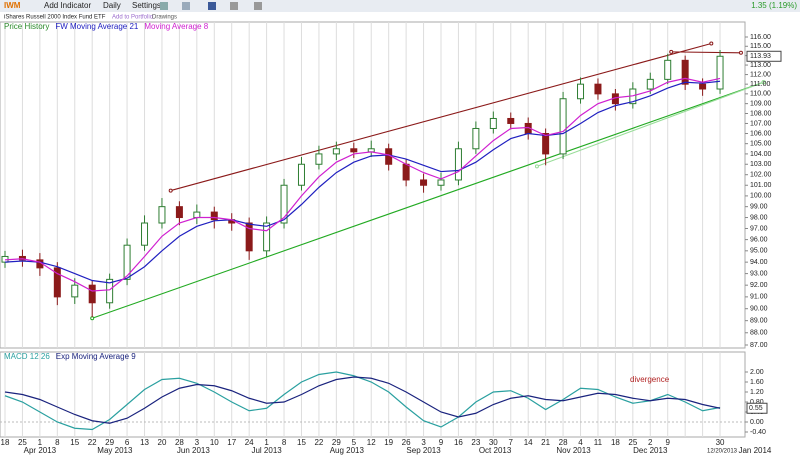  I want to click on x-tick-label: 9, so click(441, 442).